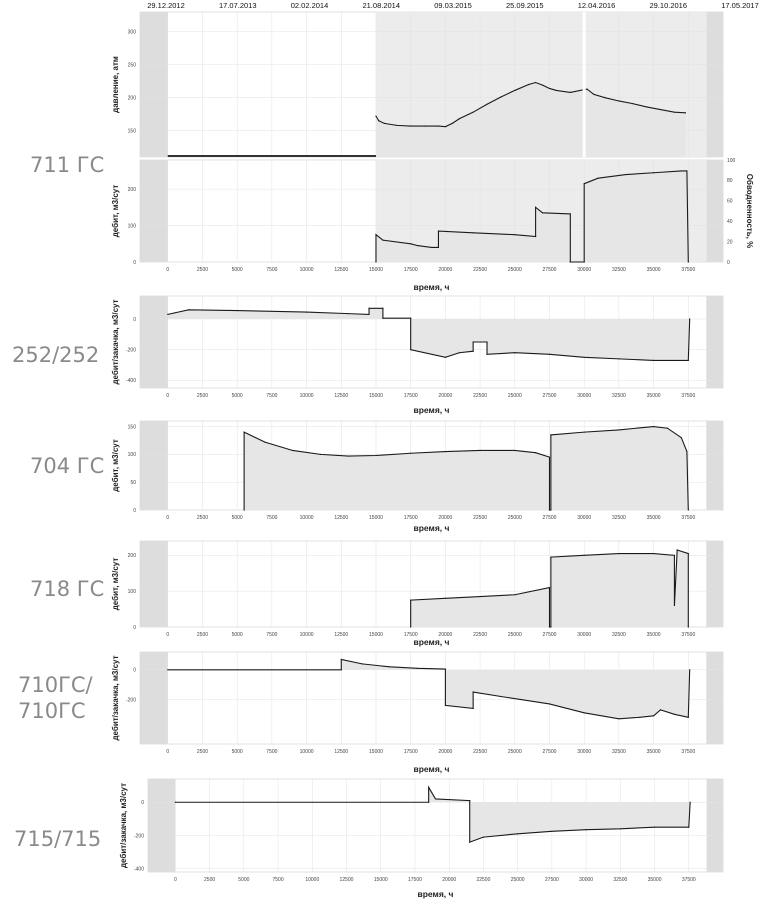 The width and height of the screenshot is (765, 914). What do you see at coordinates (445, 270) in the screenshot?
I see `x-tick-label: 20000` at bounding box center [445, 270].